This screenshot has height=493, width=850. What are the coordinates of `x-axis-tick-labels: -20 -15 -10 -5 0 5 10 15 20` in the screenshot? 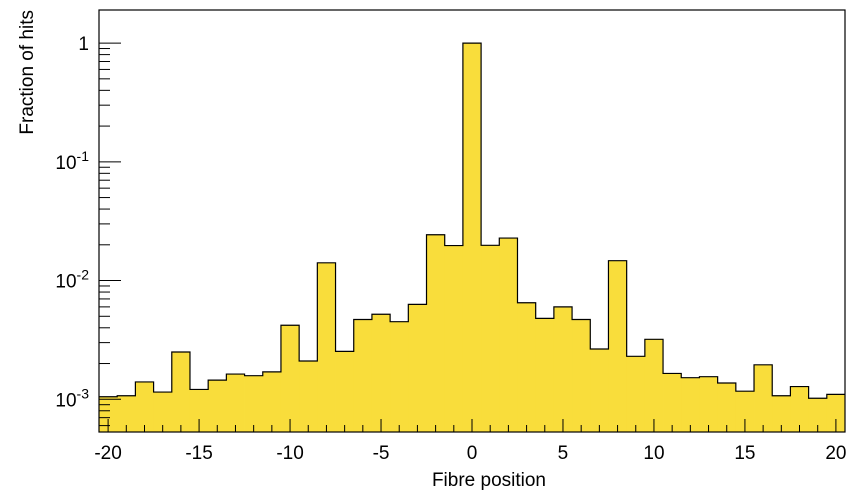 It's located at (470, 453).